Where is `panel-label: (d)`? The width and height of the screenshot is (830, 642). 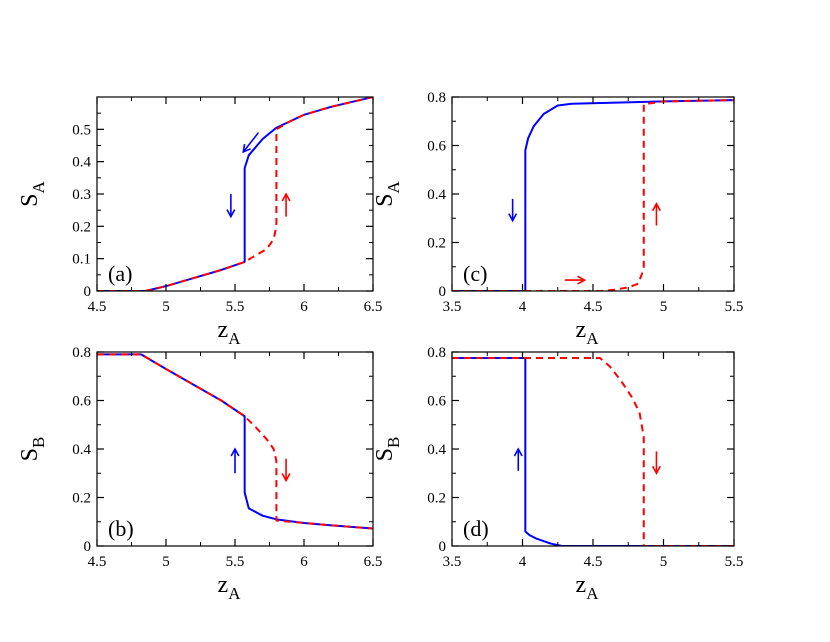 panel-label: (d) is located at coordinates (476, 528).